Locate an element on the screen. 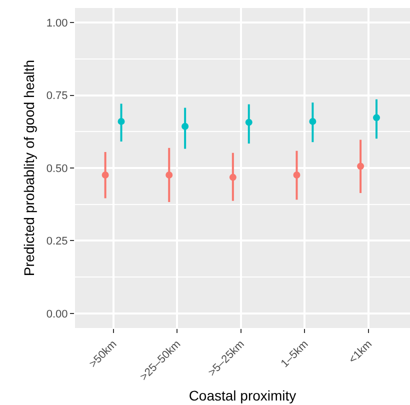 The height and width of the screenshot is (405, 410). y-tick-label: 0.25 is located at coordinates (57, 242).